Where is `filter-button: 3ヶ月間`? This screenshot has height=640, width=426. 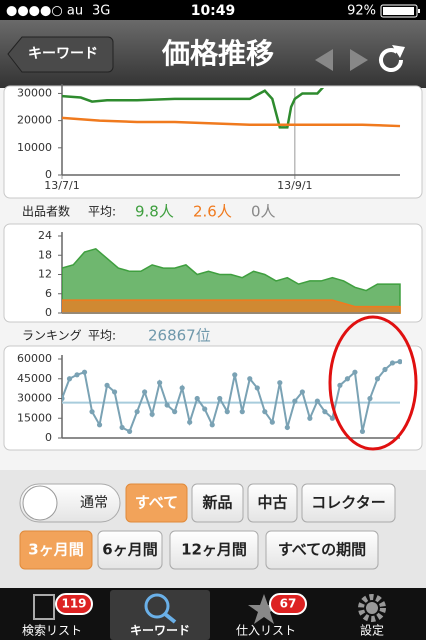
filter-button: 3ヶ月間 is located at coordinates (56, 550).